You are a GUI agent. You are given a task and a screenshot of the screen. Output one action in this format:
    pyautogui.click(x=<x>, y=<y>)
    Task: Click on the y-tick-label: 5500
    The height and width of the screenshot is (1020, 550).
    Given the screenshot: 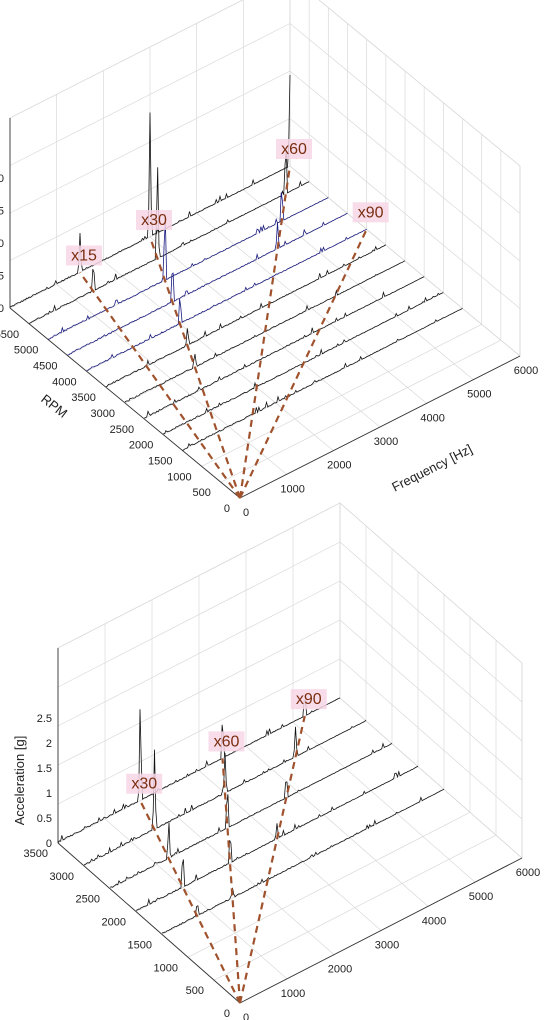 What is the action you would take?
    pyautogui.click(x=9, y=335)
    